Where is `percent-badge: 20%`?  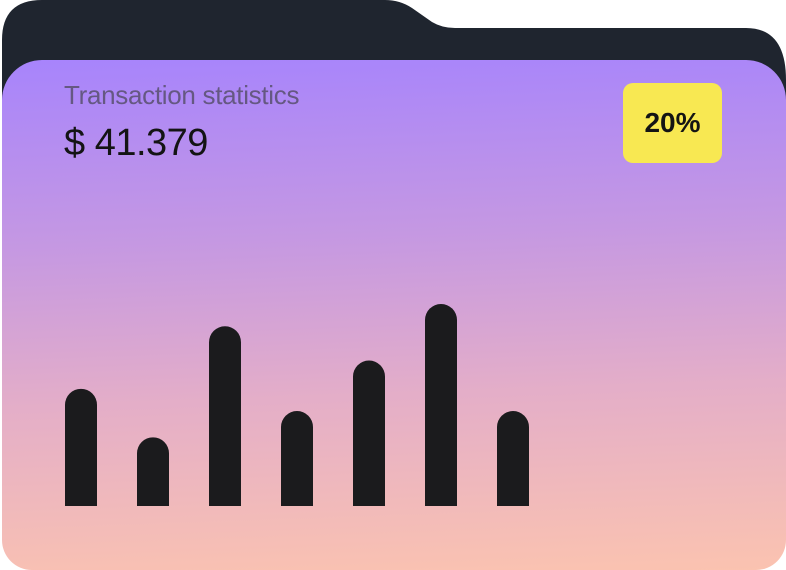
percent-badge: 20% is located at coordinates (672, 123).